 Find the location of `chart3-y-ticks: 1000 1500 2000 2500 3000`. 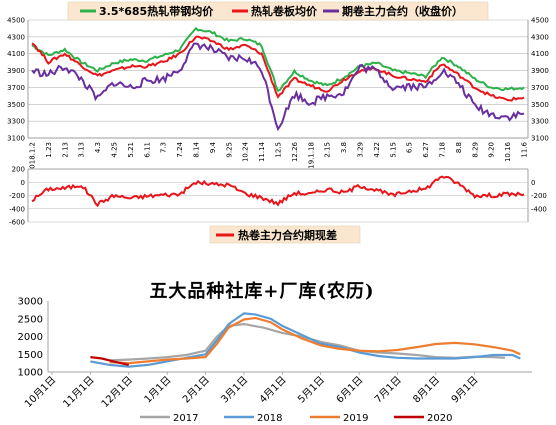

chart3-y-ticks: 1000 1500 2000 2500 3000 is located at coordinates (30, 338).